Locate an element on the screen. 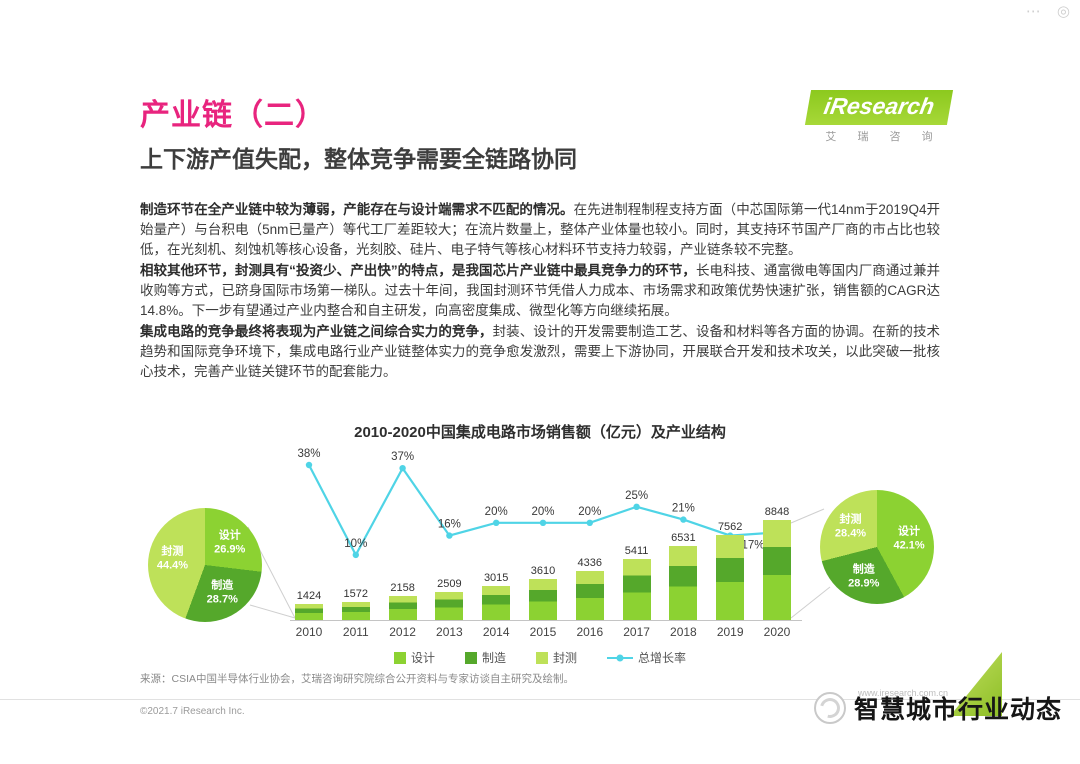 This screenshot has width=1080, height=764. bar-stack-2017 is located at coordinates (636, 589).